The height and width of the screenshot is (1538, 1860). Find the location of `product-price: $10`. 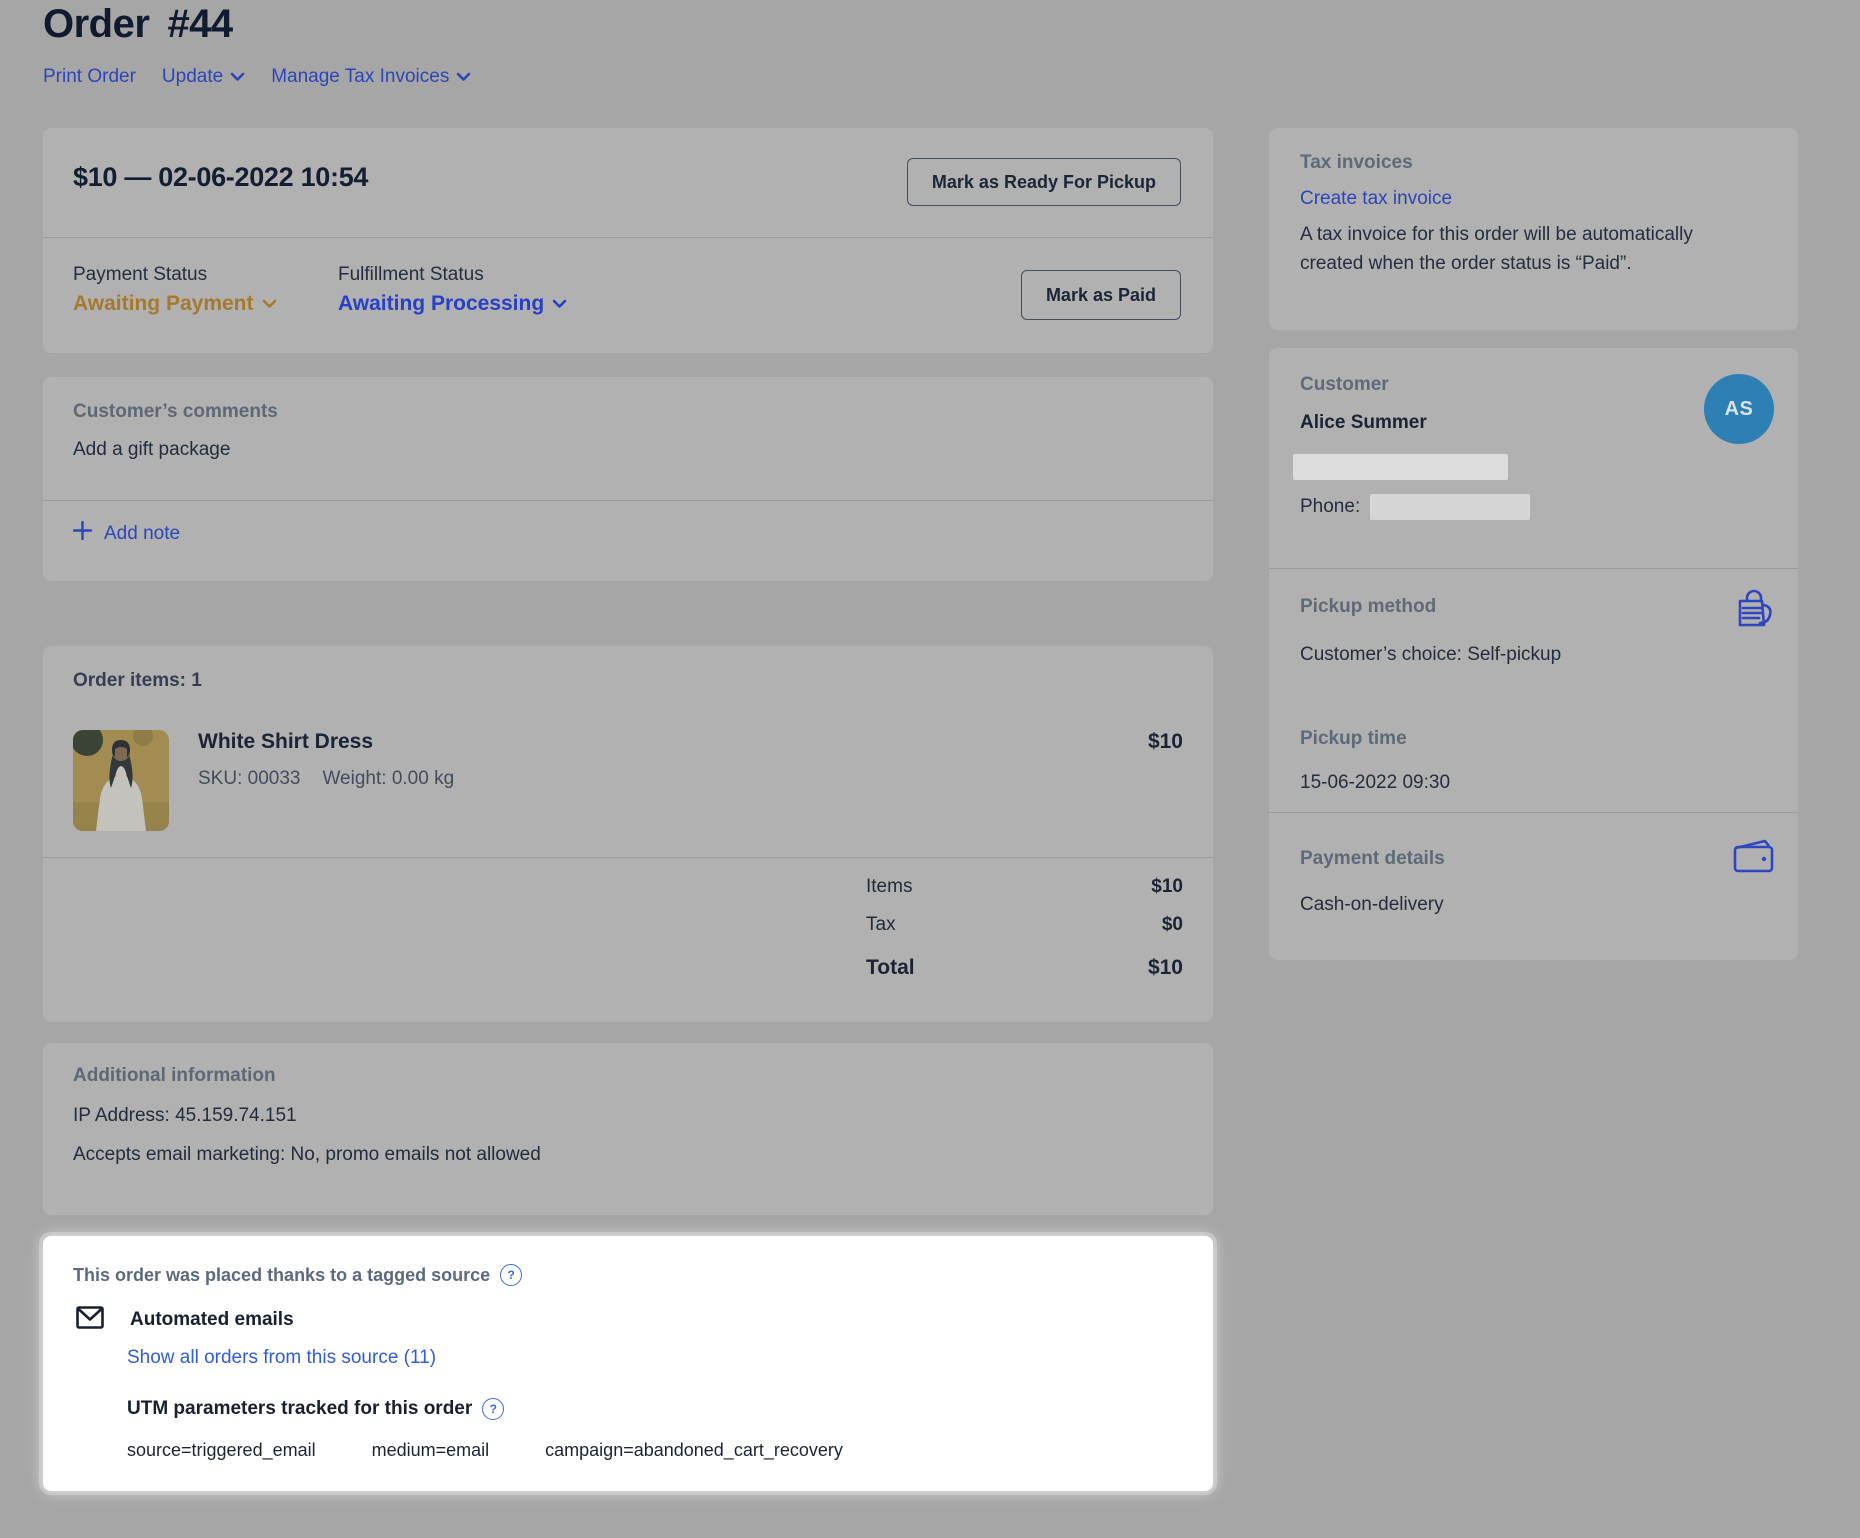

product-price: $10 is located at coordinates (1165, 741).